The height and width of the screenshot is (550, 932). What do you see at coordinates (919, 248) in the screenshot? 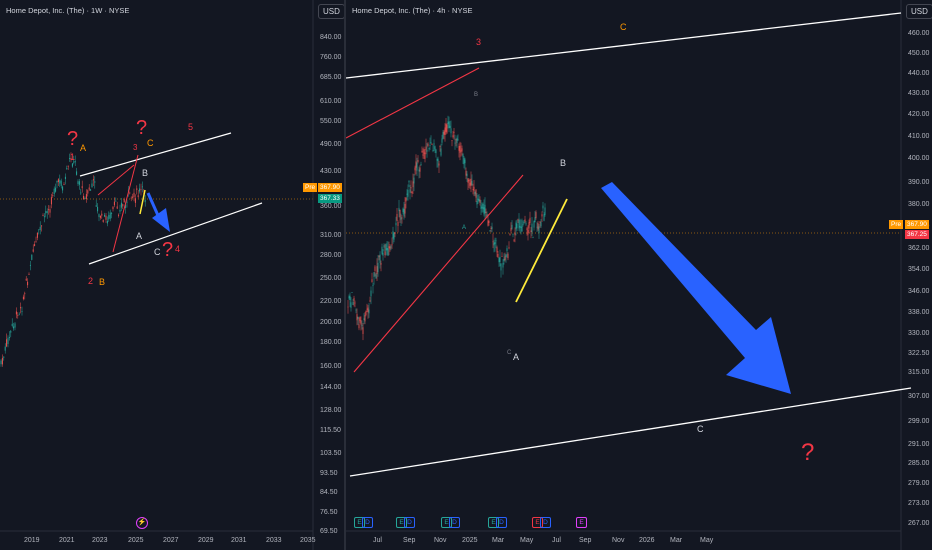
I see `price-tick-right: 362.00` at bounding box center [919, 248].